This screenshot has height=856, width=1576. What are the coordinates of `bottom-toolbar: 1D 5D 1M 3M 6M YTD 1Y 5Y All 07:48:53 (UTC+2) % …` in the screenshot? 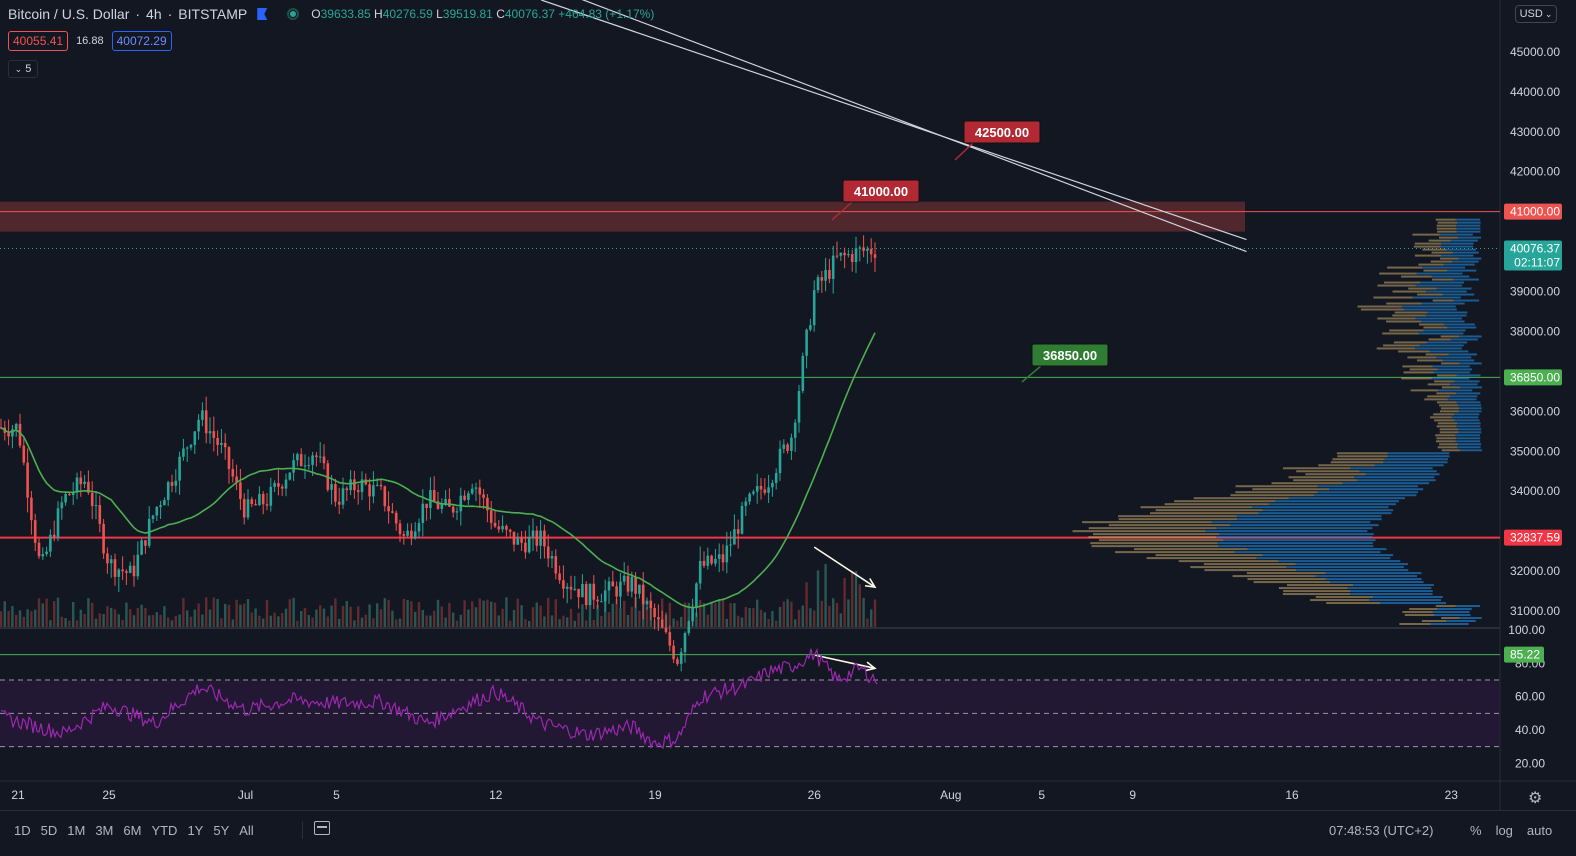 It's located at (788, 829).